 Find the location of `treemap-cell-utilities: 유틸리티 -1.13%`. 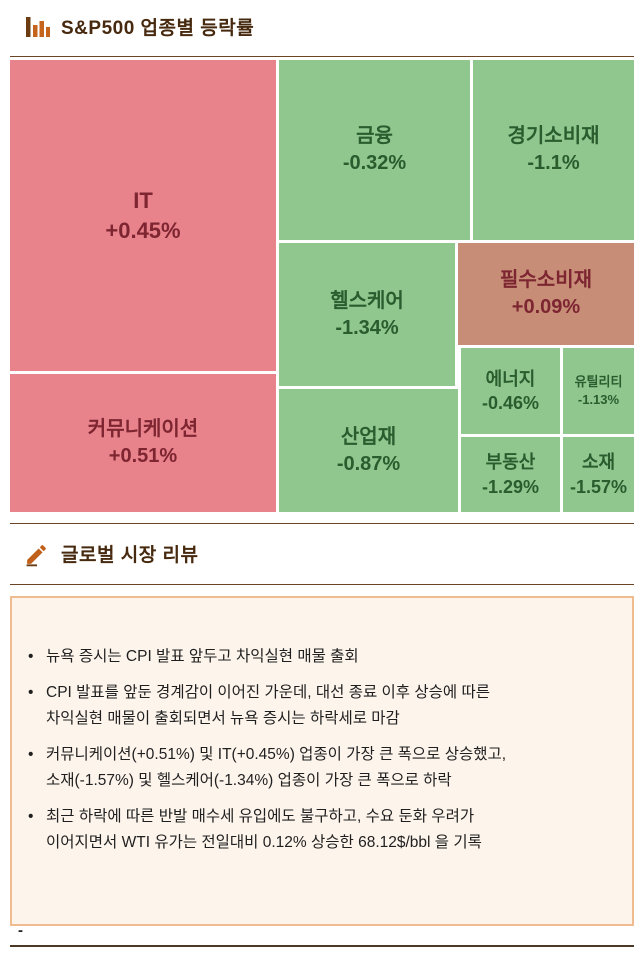

treemap-cell-utilities: 유틸리티 -1.13% is located at coordinates (598, 391).